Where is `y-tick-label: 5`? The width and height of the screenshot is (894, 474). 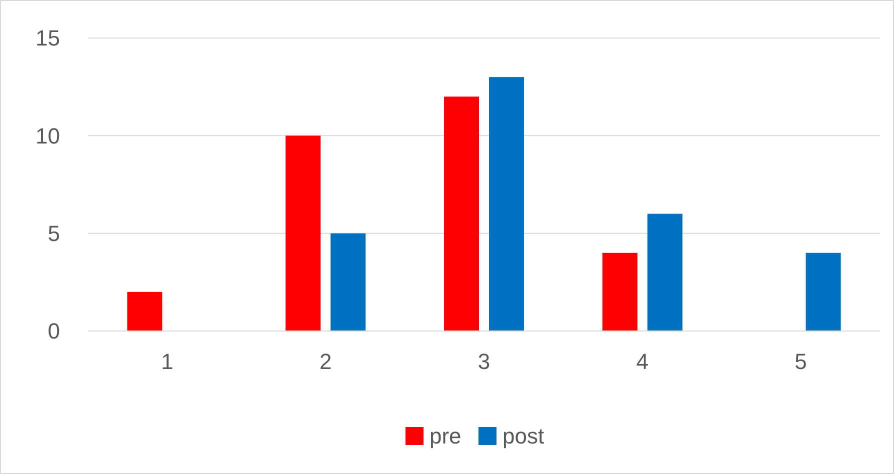 y-tick-label: 5 is located at coordinates (54, 233).